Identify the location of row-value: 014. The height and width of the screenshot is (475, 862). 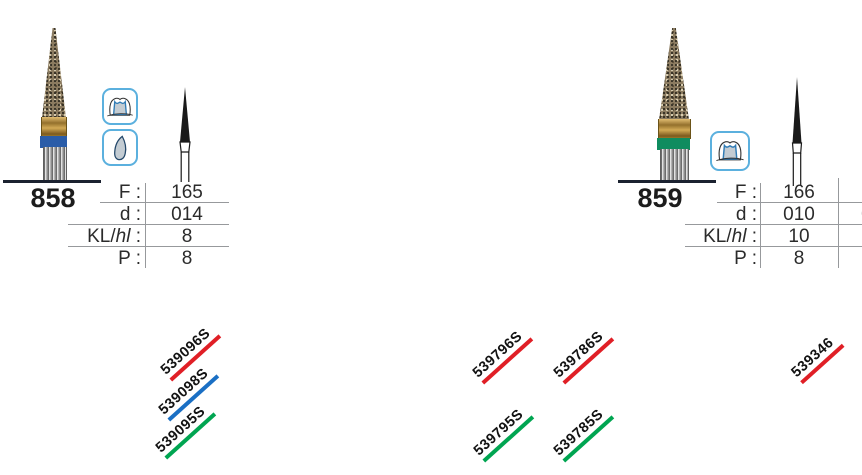
(187, 214).